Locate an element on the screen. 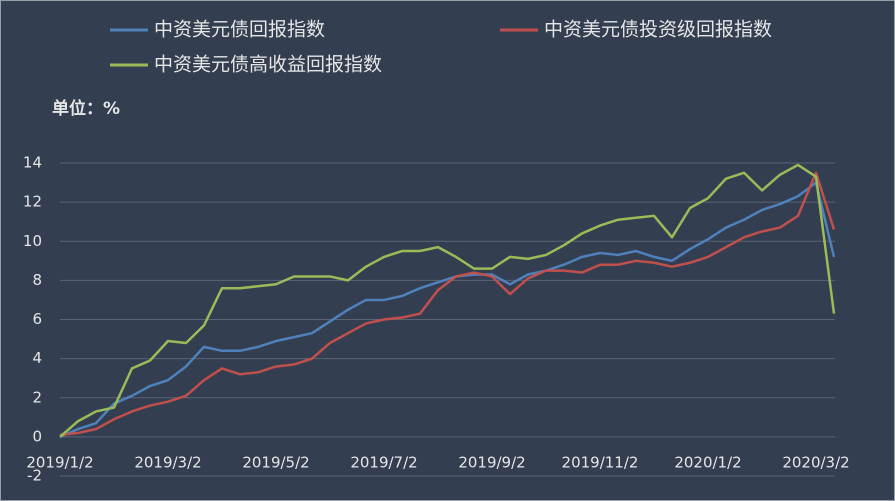 The width and height of the screenshot is (895, 501). x-tick-label: 2019/3/2 is located at coordinates (167, 463).